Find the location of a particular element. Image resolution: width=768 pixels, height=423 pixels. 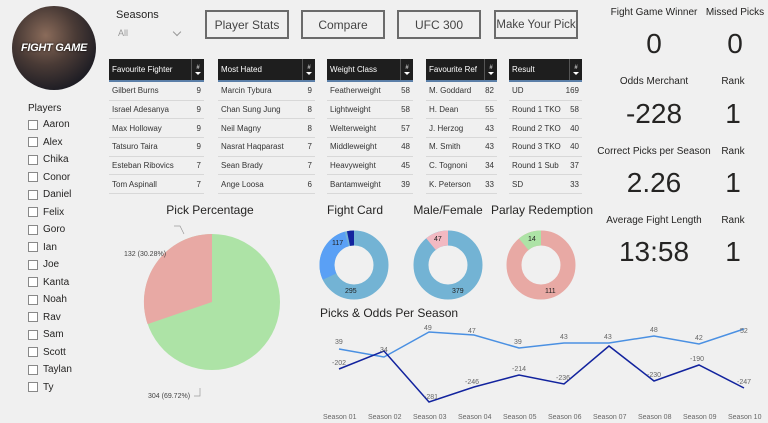

player-checkbox-alex: Alex is located at coordinates (45, 142).